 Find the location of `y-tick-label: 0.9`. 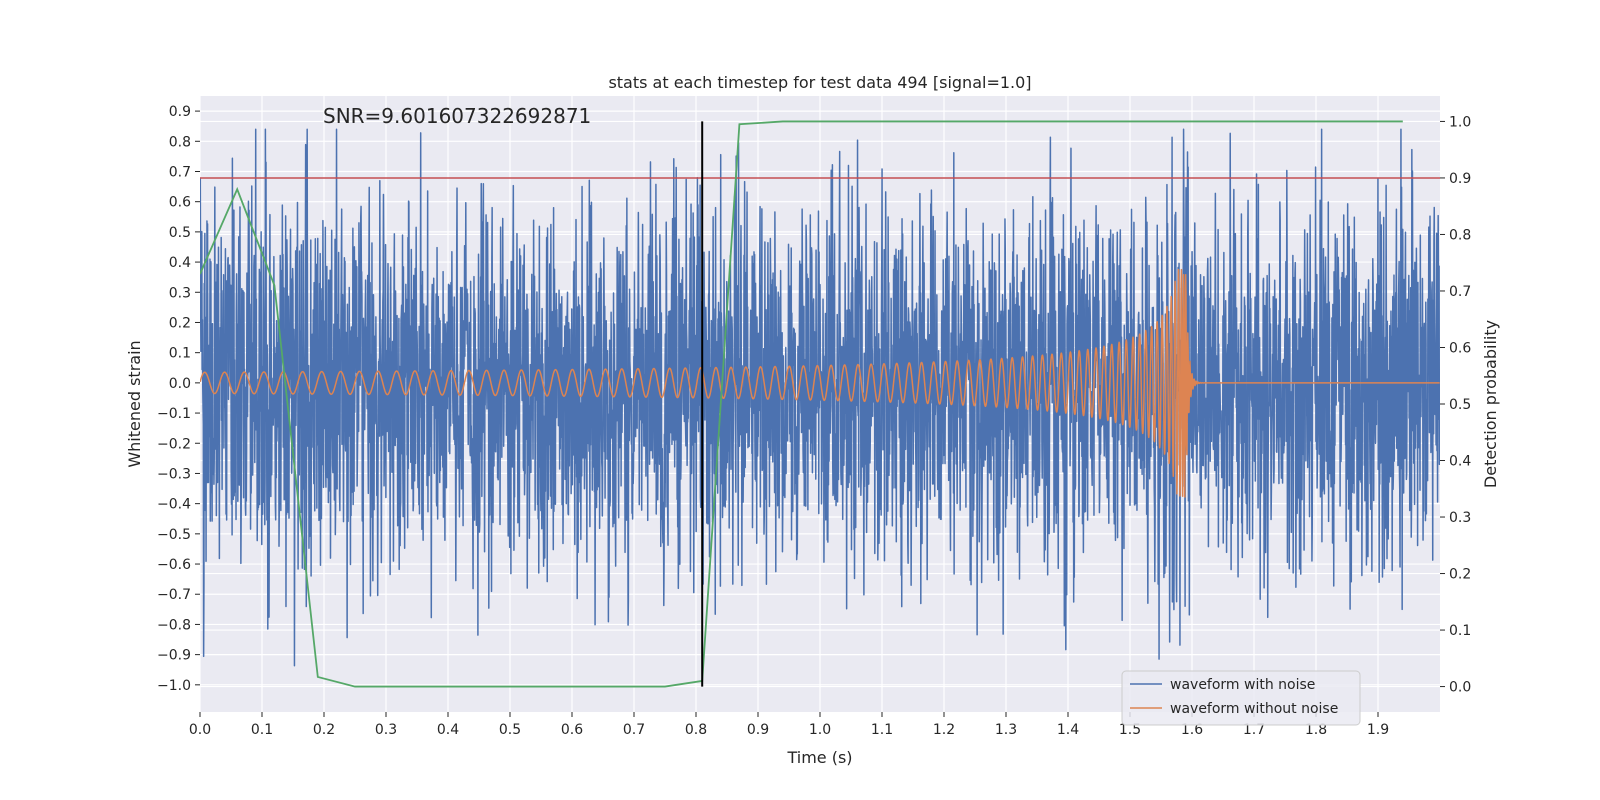

y-tick-label: 0.9 is located at coordinates (180, 112).